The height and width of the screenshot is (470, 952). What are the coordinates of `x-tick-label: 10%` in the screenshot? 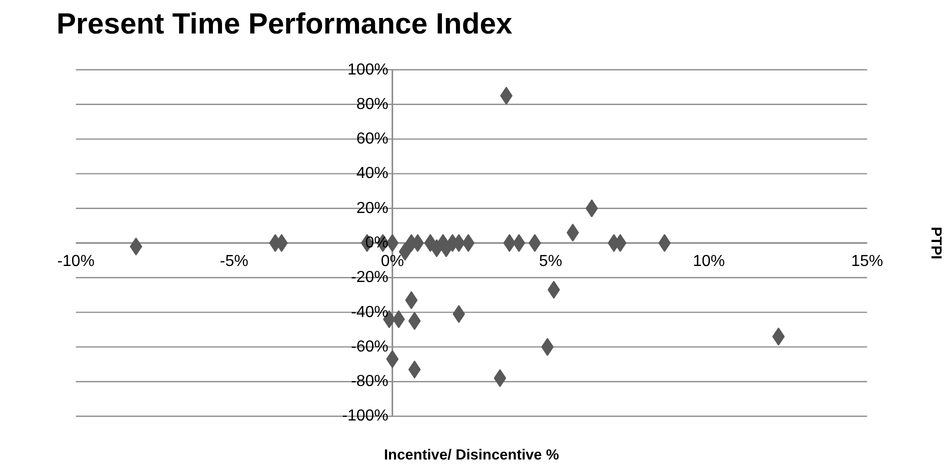 It's located at (708, 261).